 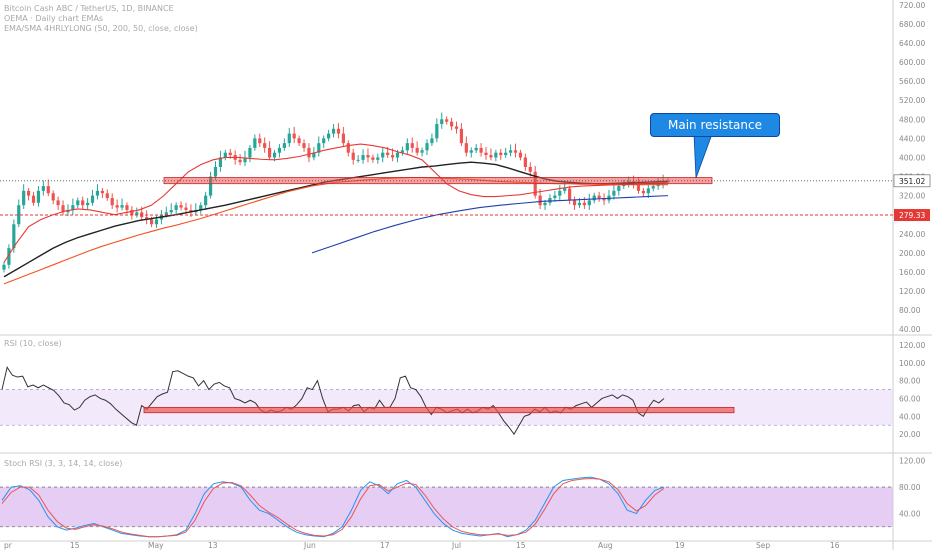 What do you see at coordinates (763, 545) in the screenshot?
I see `time-tick-label: Sep` at bounding box center [763, 545].